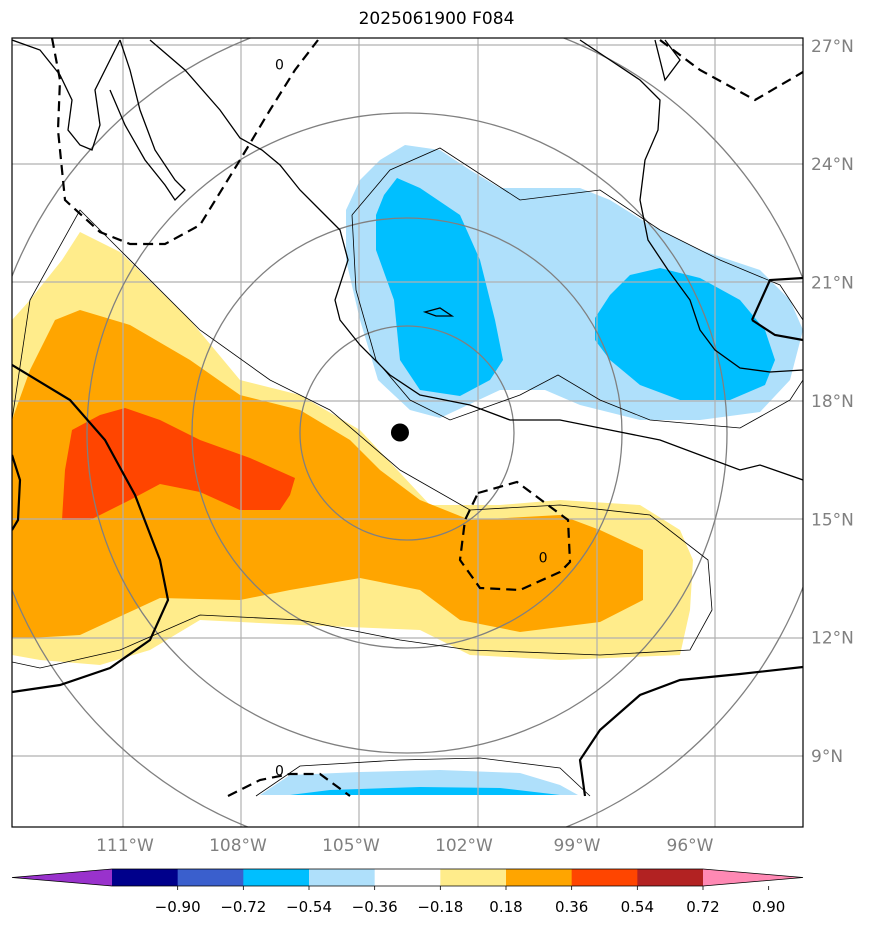  What do you see at coordinates (178, 464) in the screenshot?
I see `shade-0.54-0.72` at bounding box center [178, 464].